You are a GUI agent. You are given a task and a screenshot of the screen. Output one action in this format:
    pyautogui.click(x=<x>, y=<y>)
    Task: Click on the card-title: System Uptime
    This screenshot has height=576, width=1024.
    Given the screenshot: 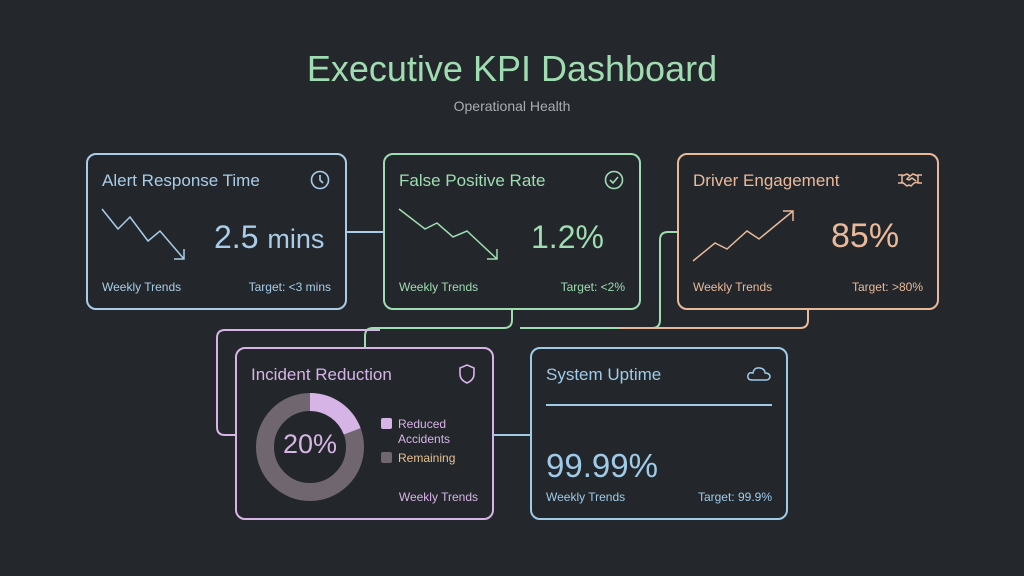 What is the action you would take?
    pyautogui.click(x=604, y=374)
    